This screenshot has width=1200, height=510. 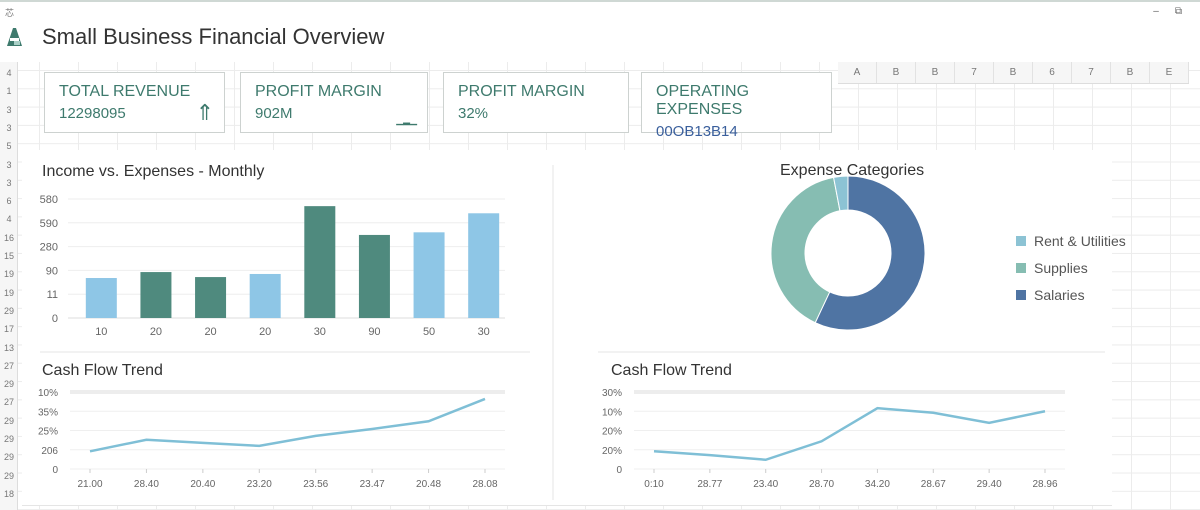 What do you see at coordinates (1167, 11) in the screenshot?
I see `window-controls: – ⧉` at bounding box center [1167, 11].